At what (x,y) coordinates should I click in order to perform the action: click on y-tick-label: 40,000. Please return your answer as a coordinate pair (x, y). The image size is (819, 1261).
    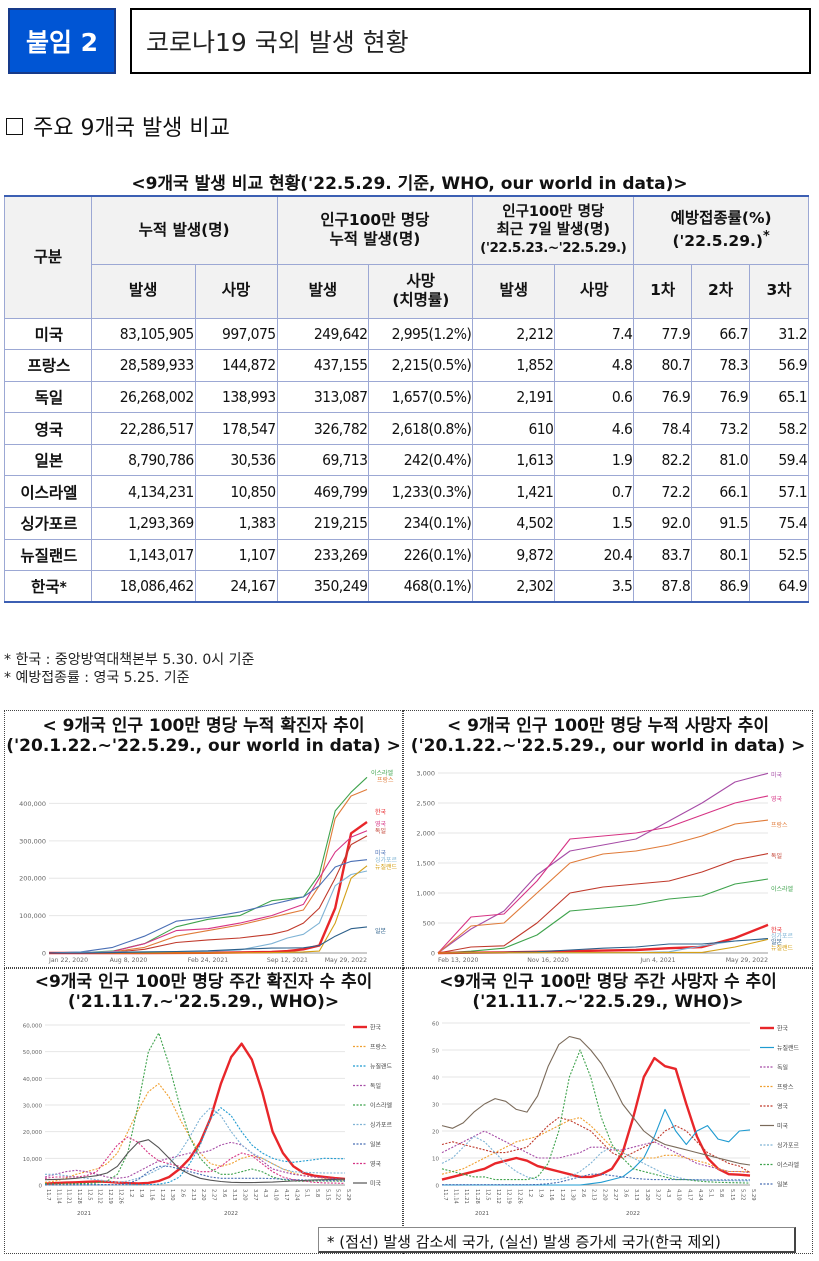
    Looking at the image, I should click on (33, 1080).